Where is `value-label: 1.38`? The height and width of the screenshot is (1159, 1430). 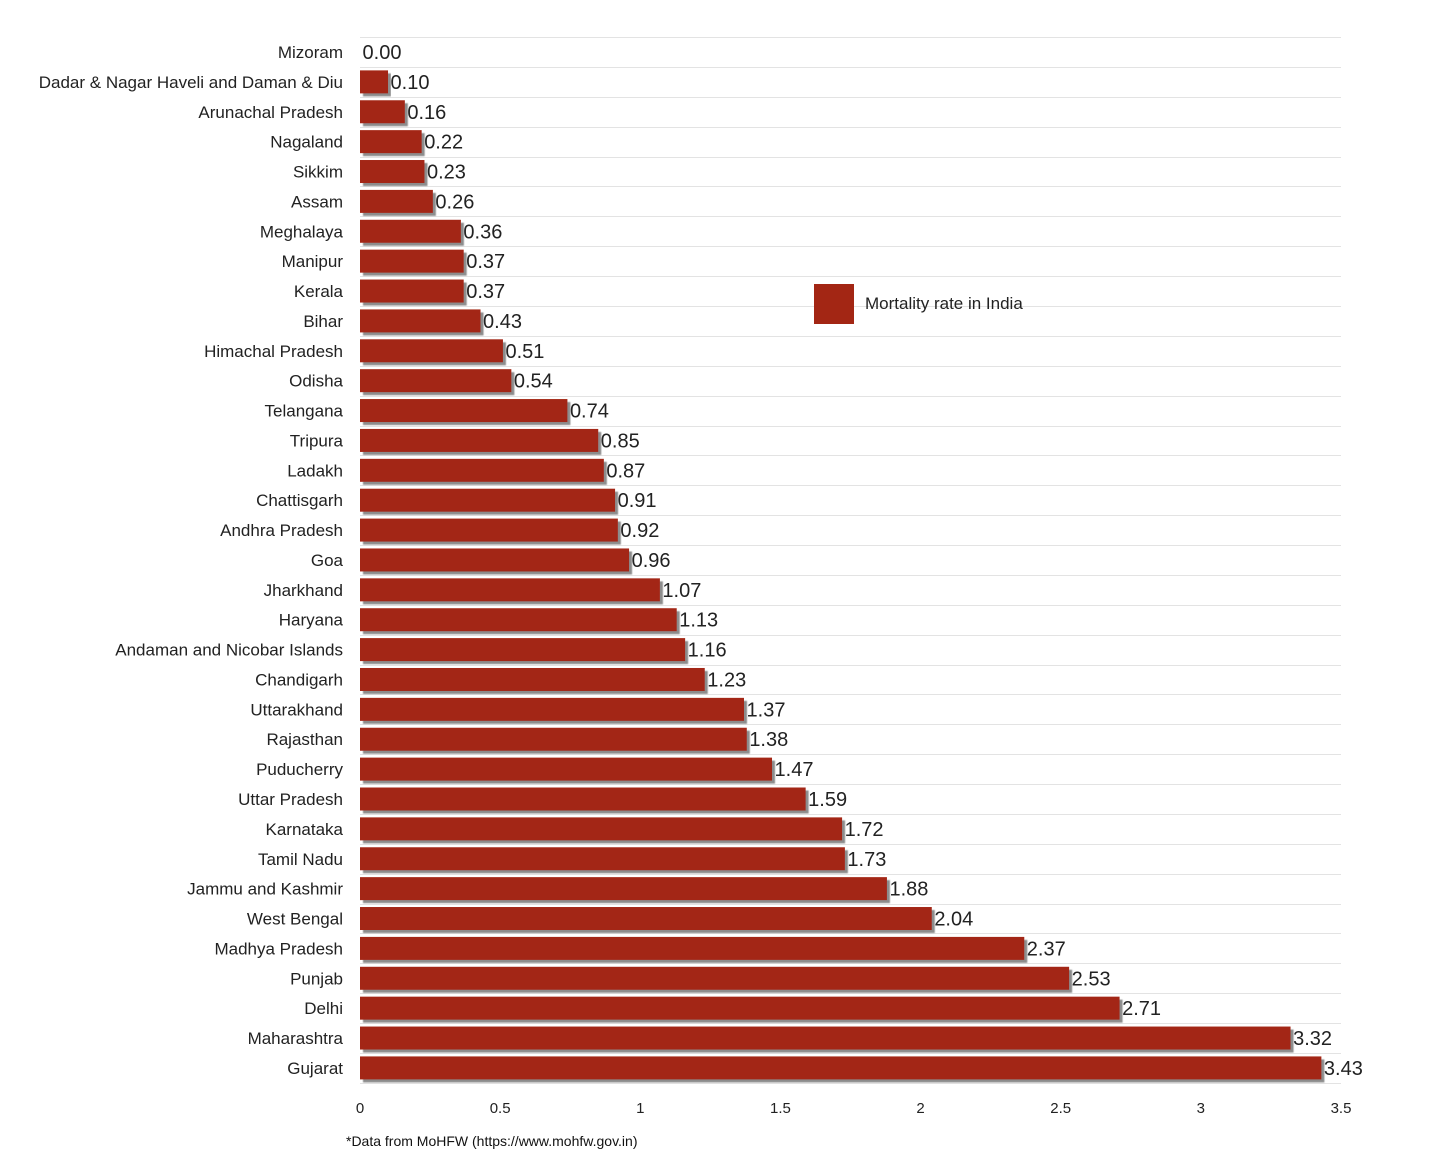
value-label: 1.38 is located at coordinates (768, 740).